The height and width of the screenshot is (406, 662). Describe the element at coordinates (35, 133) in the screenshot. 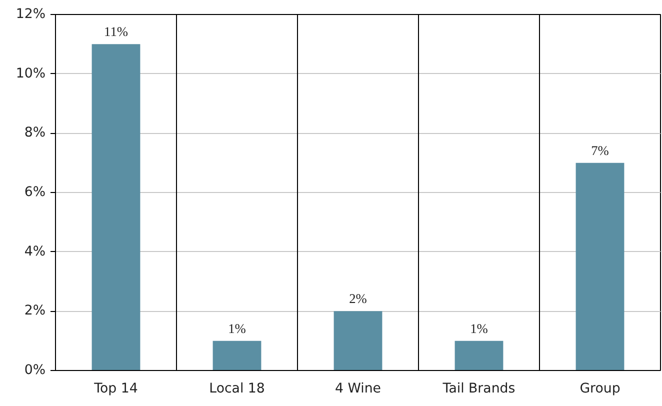

I see `y-tick-label: 8%` at that location.